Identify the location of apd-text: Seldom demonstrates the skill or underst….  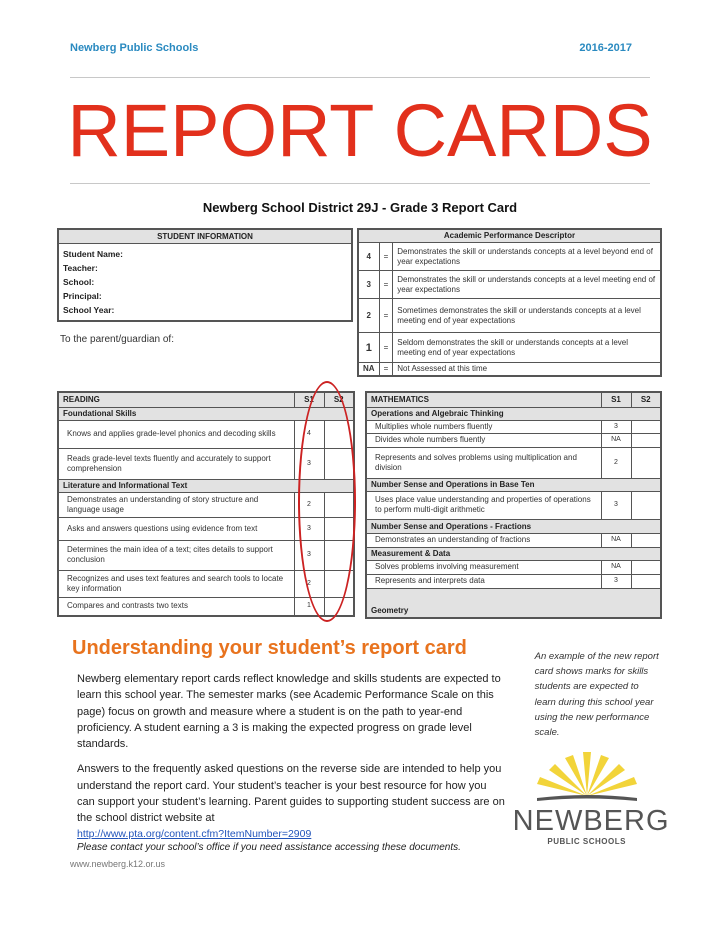
(527, 347).